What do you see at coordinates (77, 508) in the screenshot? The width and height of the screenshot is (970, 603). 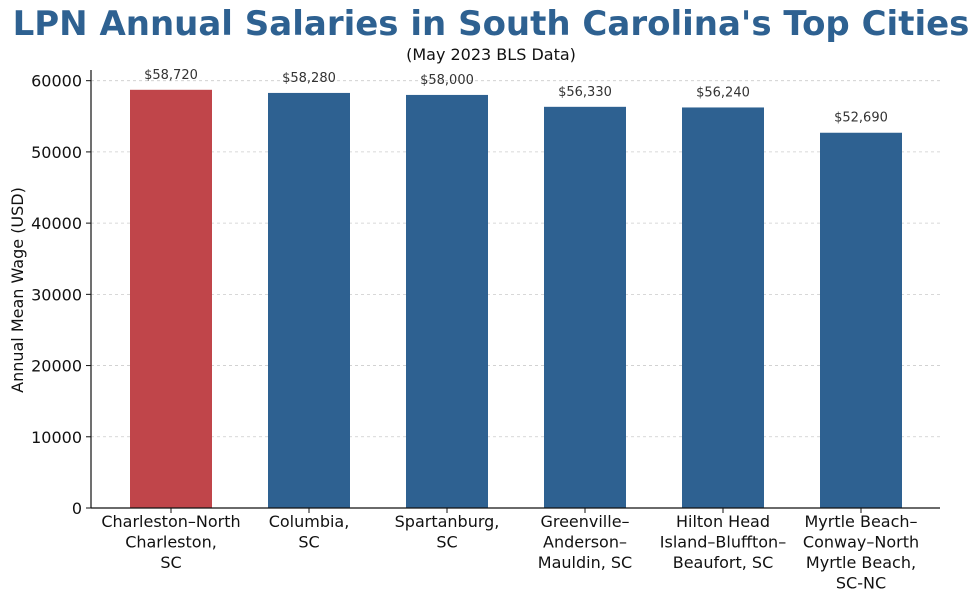 I see `y-tick-label: 0` at bounding box center [77, 508].